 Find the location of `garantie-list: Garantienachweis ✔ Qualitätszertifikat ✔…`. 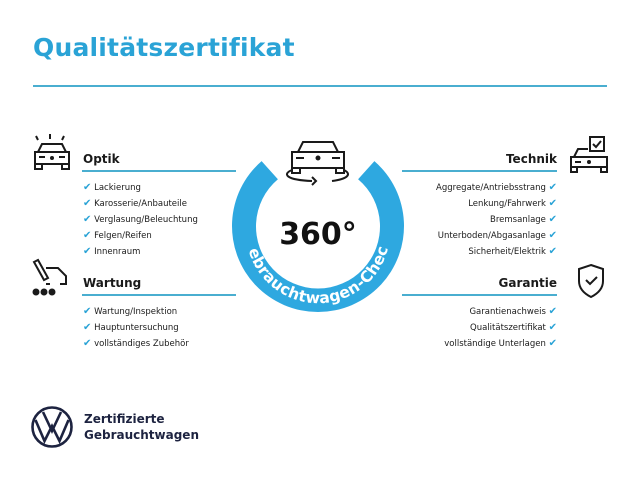

garantie-list: Garantienachweis ✔ Qualitätszertifikat ✔… is located at coordinates (500, 328).